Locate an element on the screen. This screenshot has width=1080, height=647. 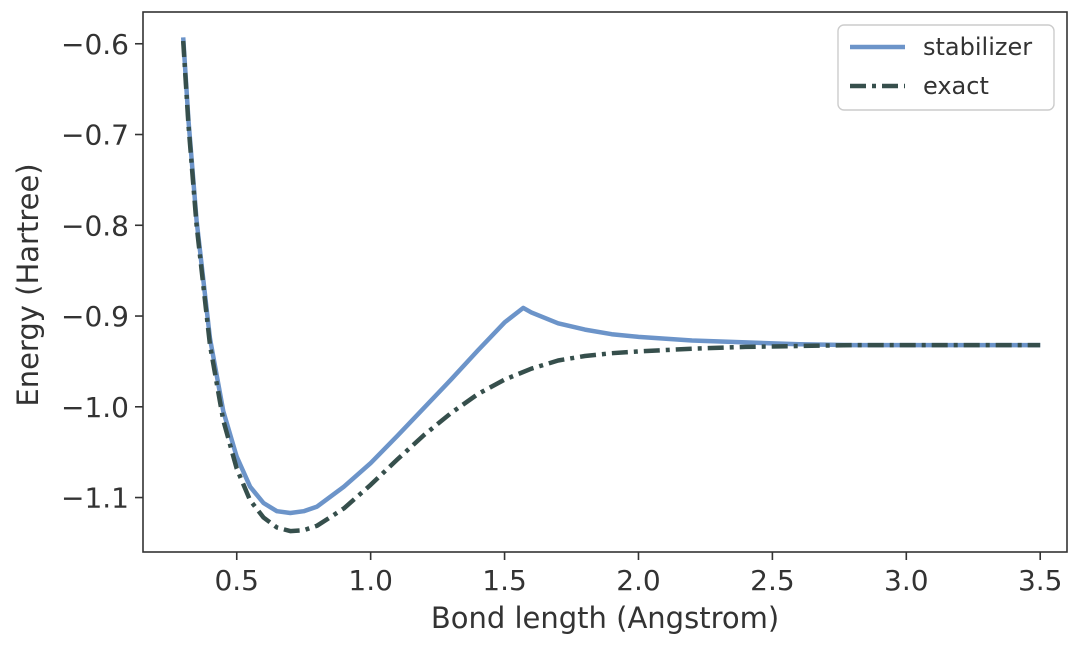
x-tick-label: 1.0 is located at coordinates (370, 580).